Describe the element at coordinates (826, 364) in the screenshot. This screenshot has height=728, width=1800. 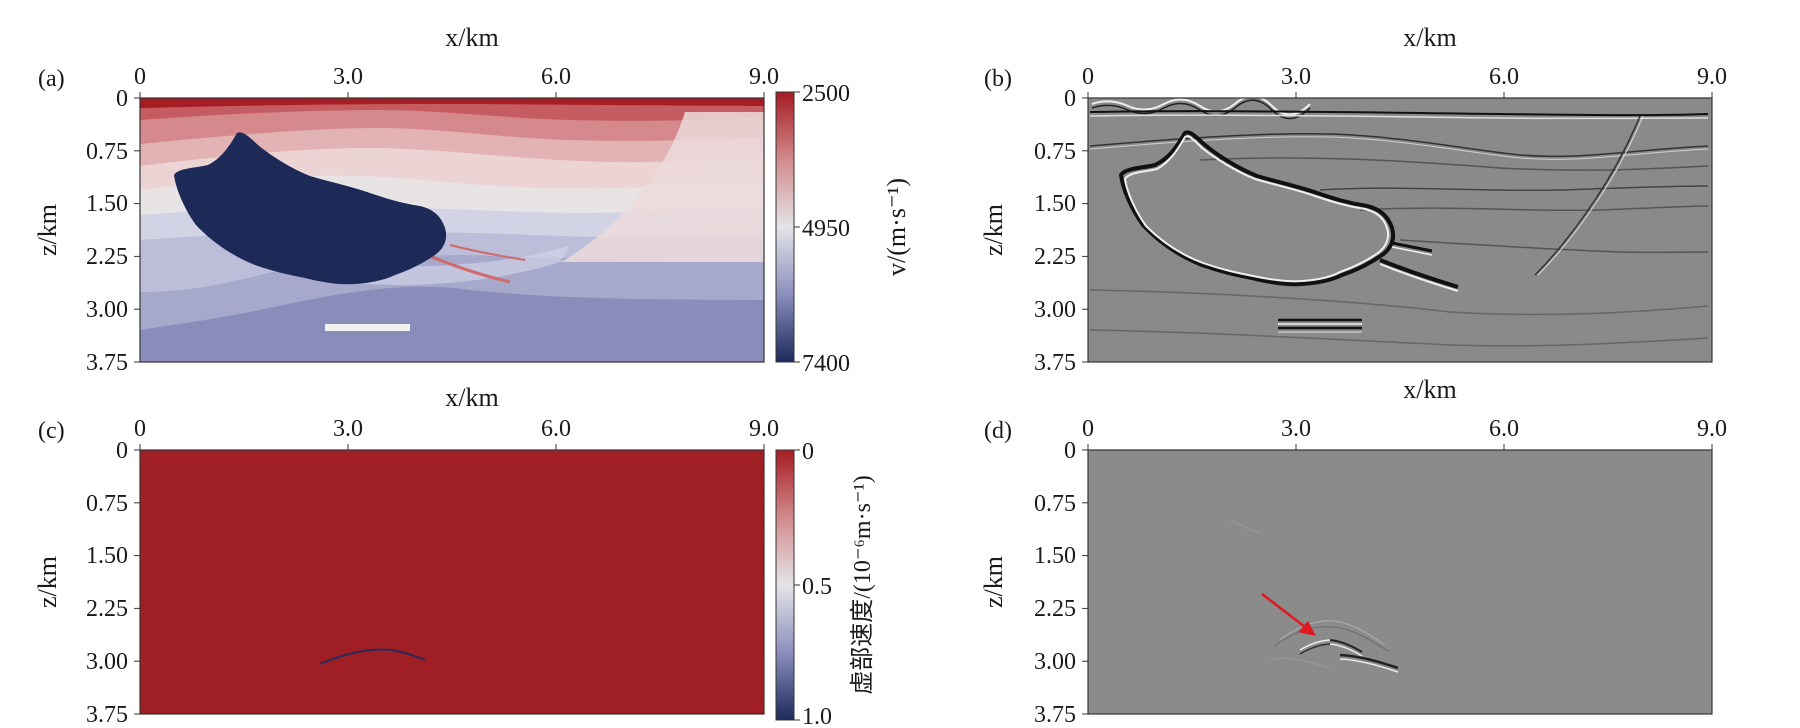
I see `colorbar-tick-label: 7400` at that location.